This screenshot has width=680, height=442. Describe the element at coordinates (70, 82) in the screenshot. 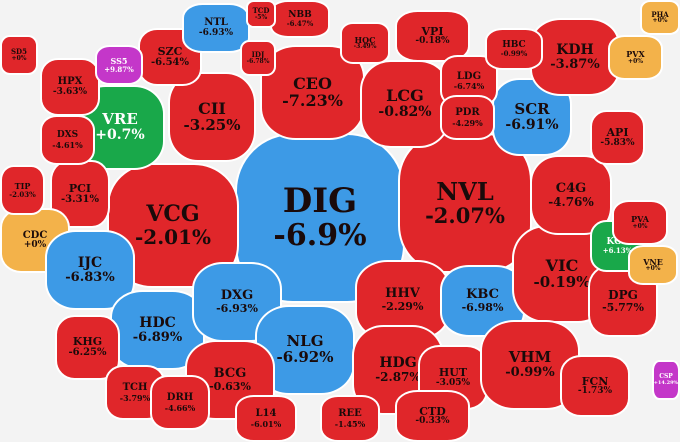

I see `ticker-symbol: HPX` at that location.